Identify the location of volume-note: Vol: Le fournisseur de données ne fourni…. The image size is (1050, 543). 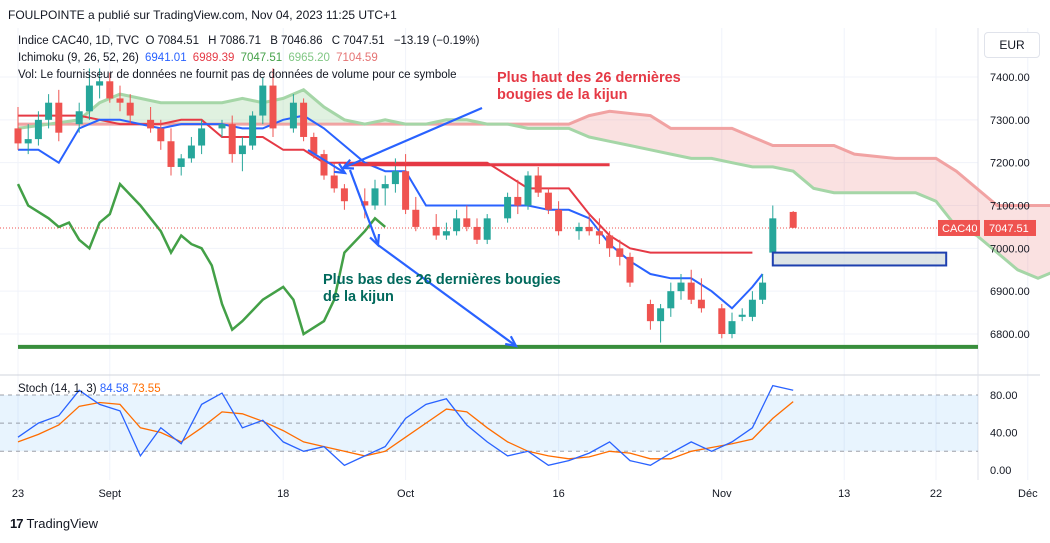
(237, 75).